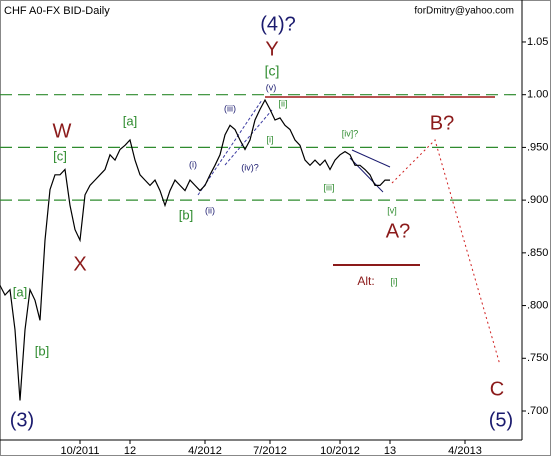 This screenshot has width=551, height=456. I want to click on wave-label: [v], so click(392, 210).